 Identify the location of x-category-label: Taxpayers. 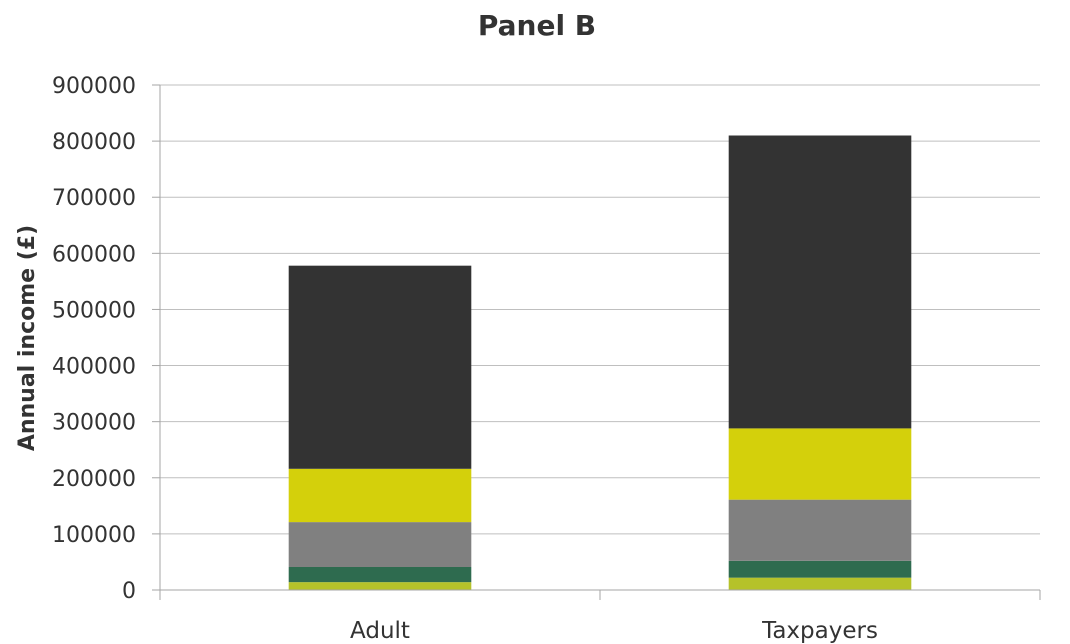
(819, 631).